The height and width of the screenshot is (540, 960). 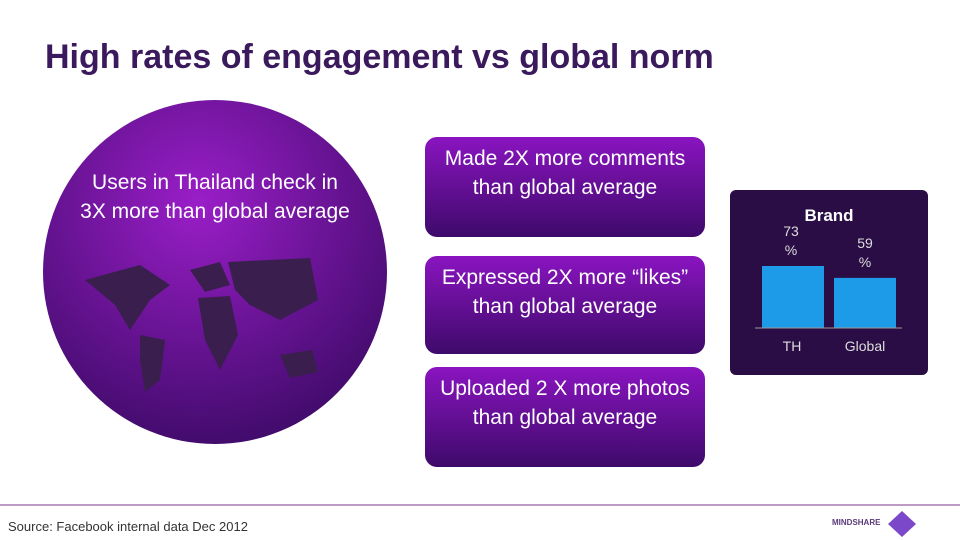 I want to click on chart-panel, so click(x=829, y=282).